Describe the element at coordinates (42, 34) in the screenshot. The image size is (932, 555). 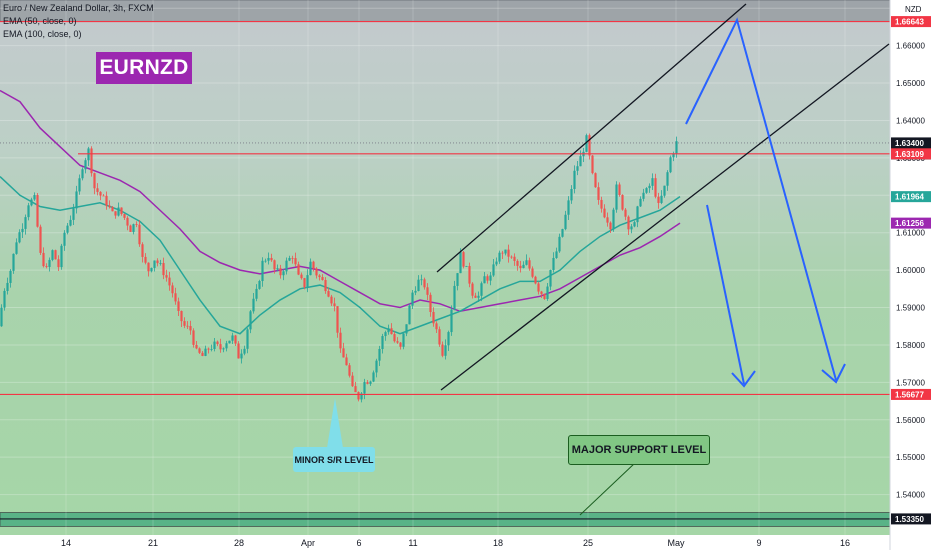
I see `ema100-legend: EMA (100, close, 0)` at that location.